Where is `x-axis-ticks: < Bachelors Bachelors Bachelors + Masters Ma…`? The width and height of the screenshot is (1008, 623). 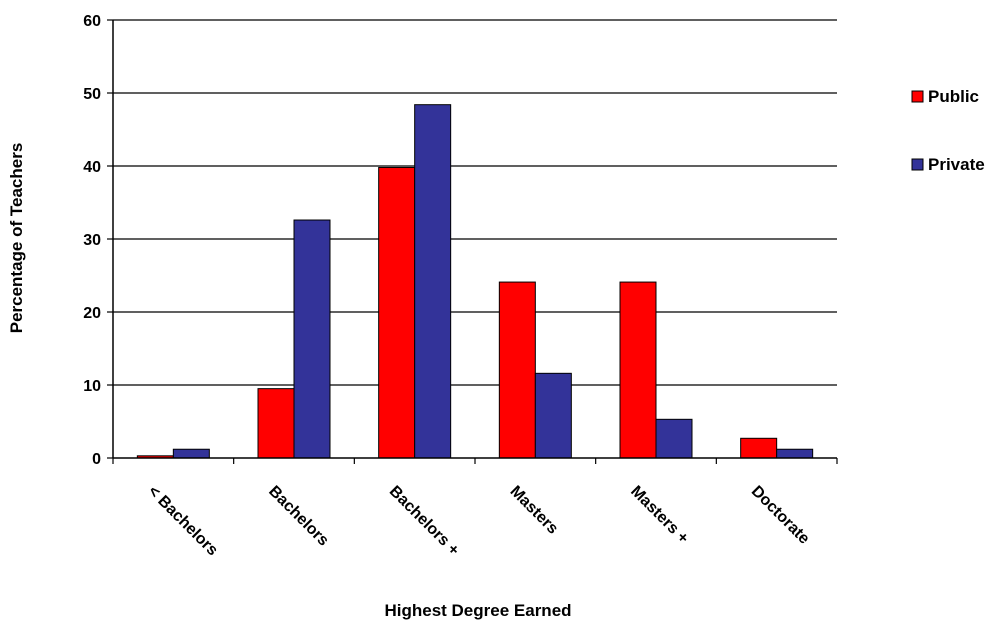 x-axis-ticks: < Bachelors Bachelors Bachelors + Masters Ma… is located at coordinates (475, 509).